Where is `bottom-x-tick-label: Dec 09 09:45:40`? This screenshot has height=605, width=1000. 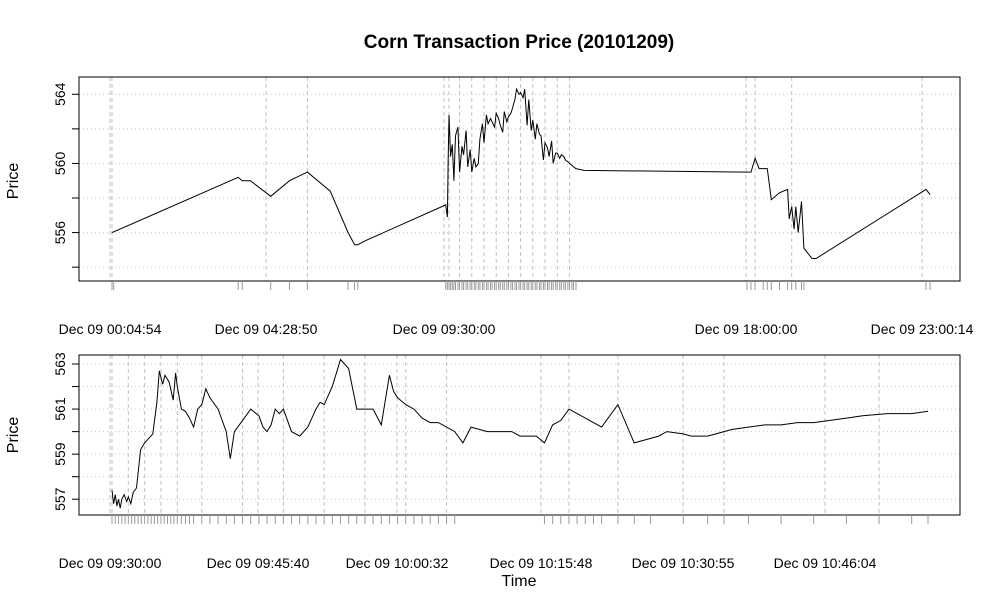
bottom-x-tick-label: Dec 09 09:45:40 is located at coordinates (258, 563).